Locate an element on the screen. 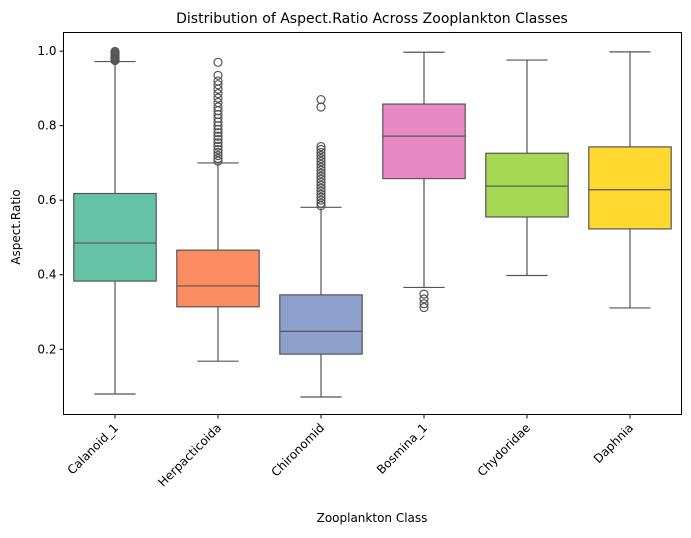  y-tick-label: 0.2 is located at coordinates (46, 349).